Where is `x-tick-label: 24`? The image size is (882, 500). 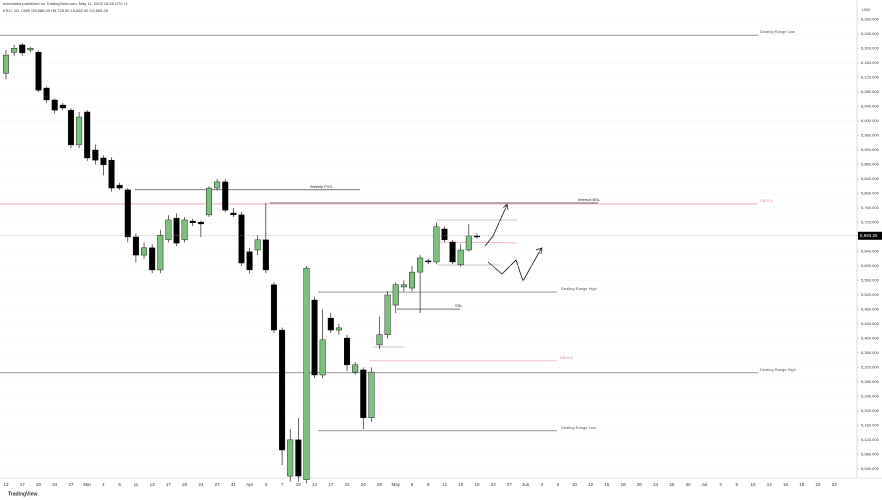
x-tick-label: 24 is located at coordinates (835, 484).